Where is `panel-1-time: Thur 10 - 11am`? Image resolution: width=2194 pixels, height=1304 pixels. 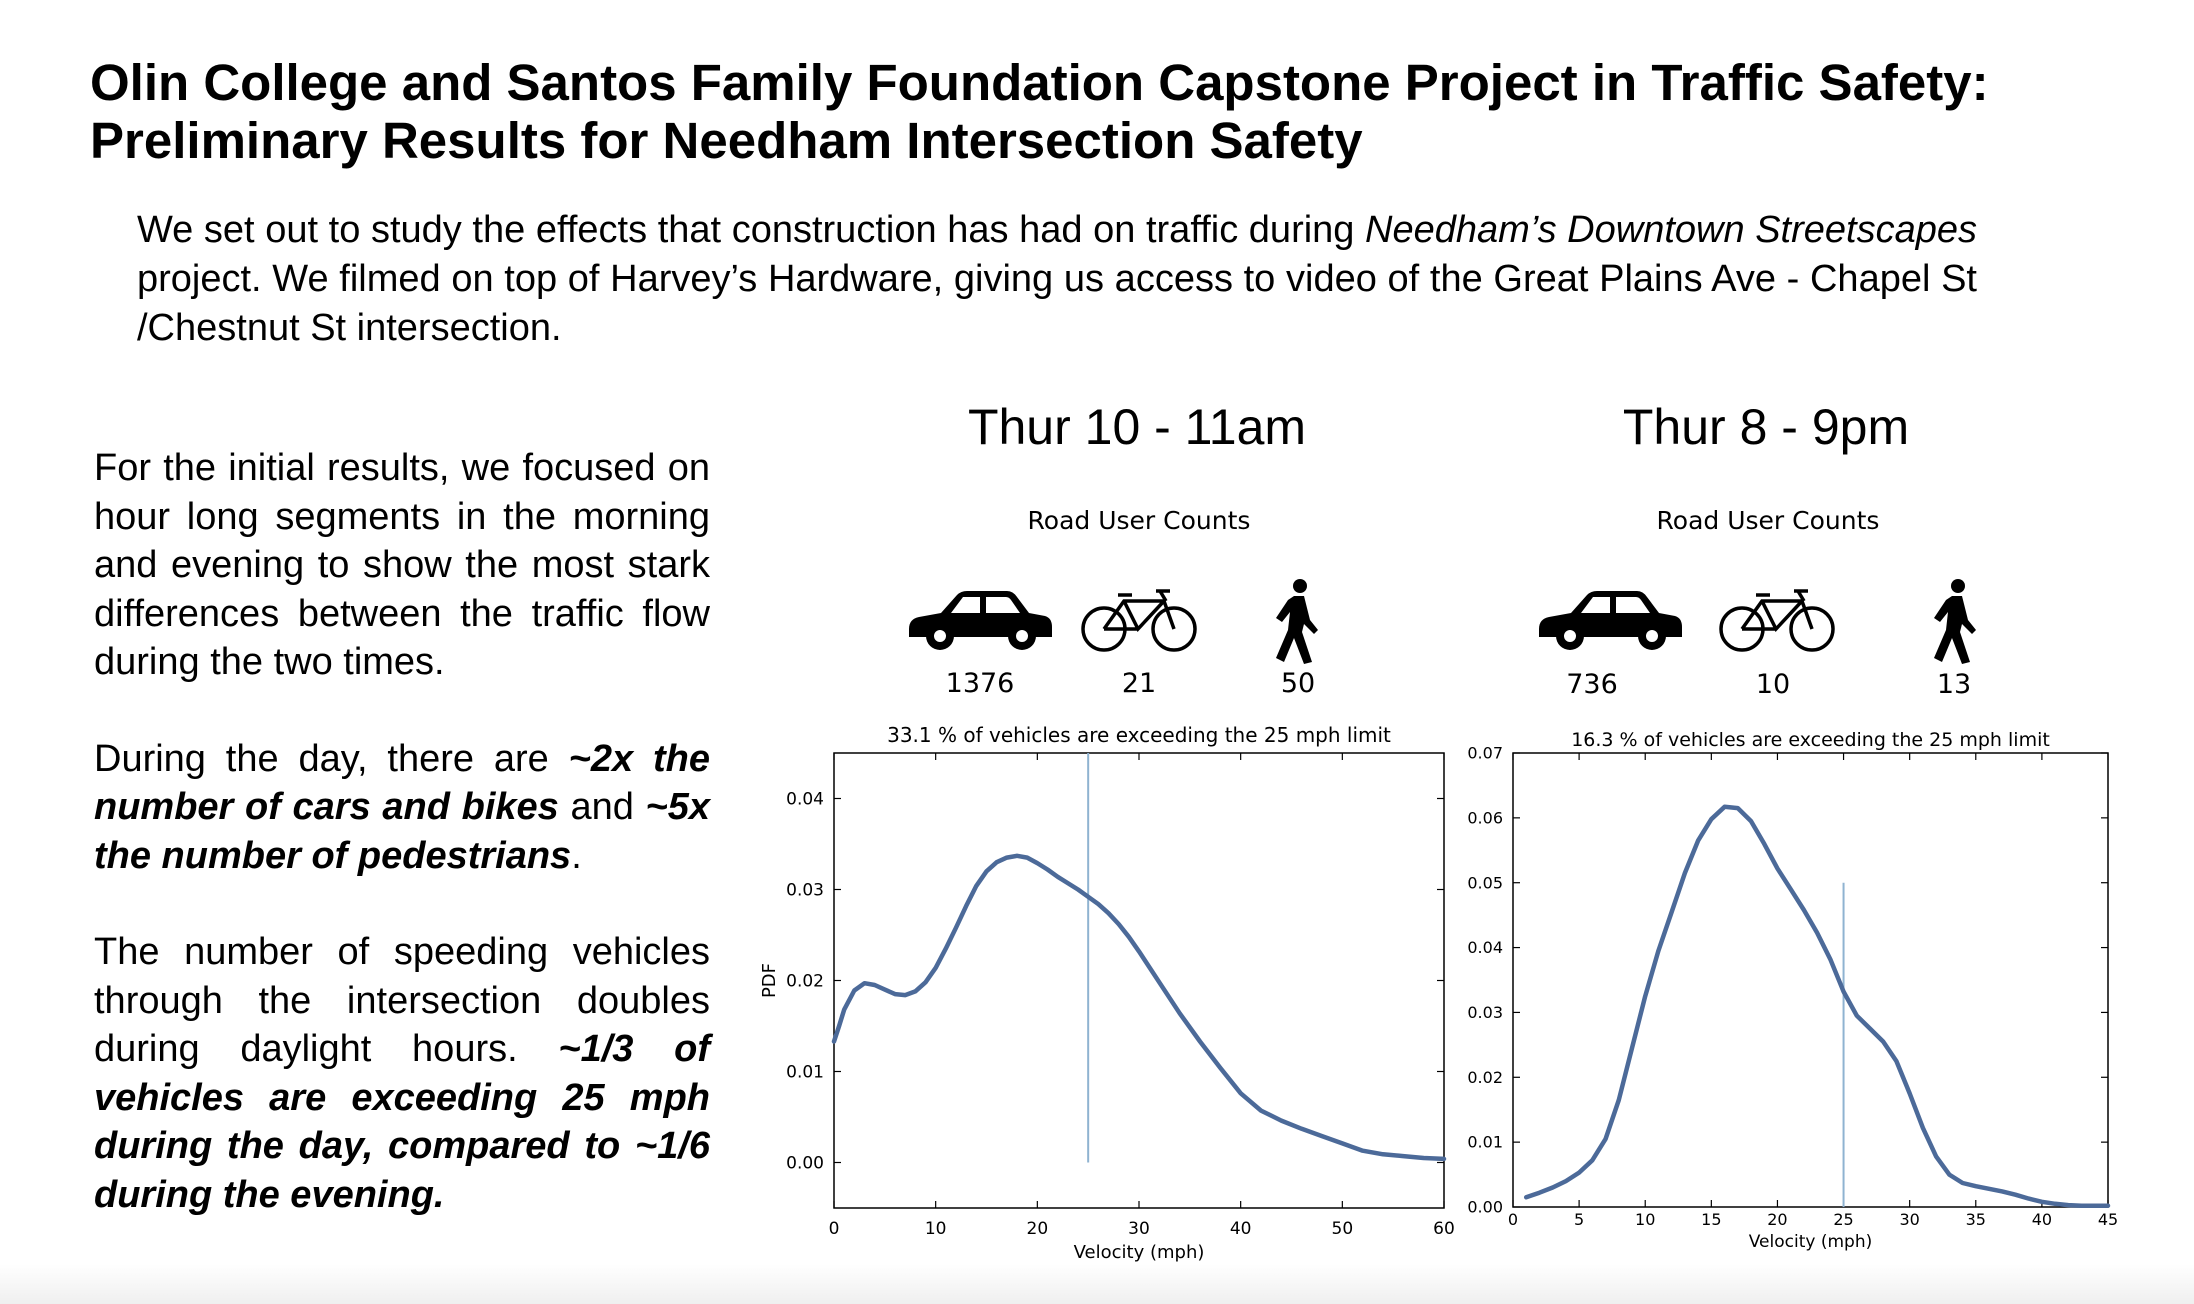
panel-1-time: Thur 10 - 11am is located at coordinates (1137, 427).